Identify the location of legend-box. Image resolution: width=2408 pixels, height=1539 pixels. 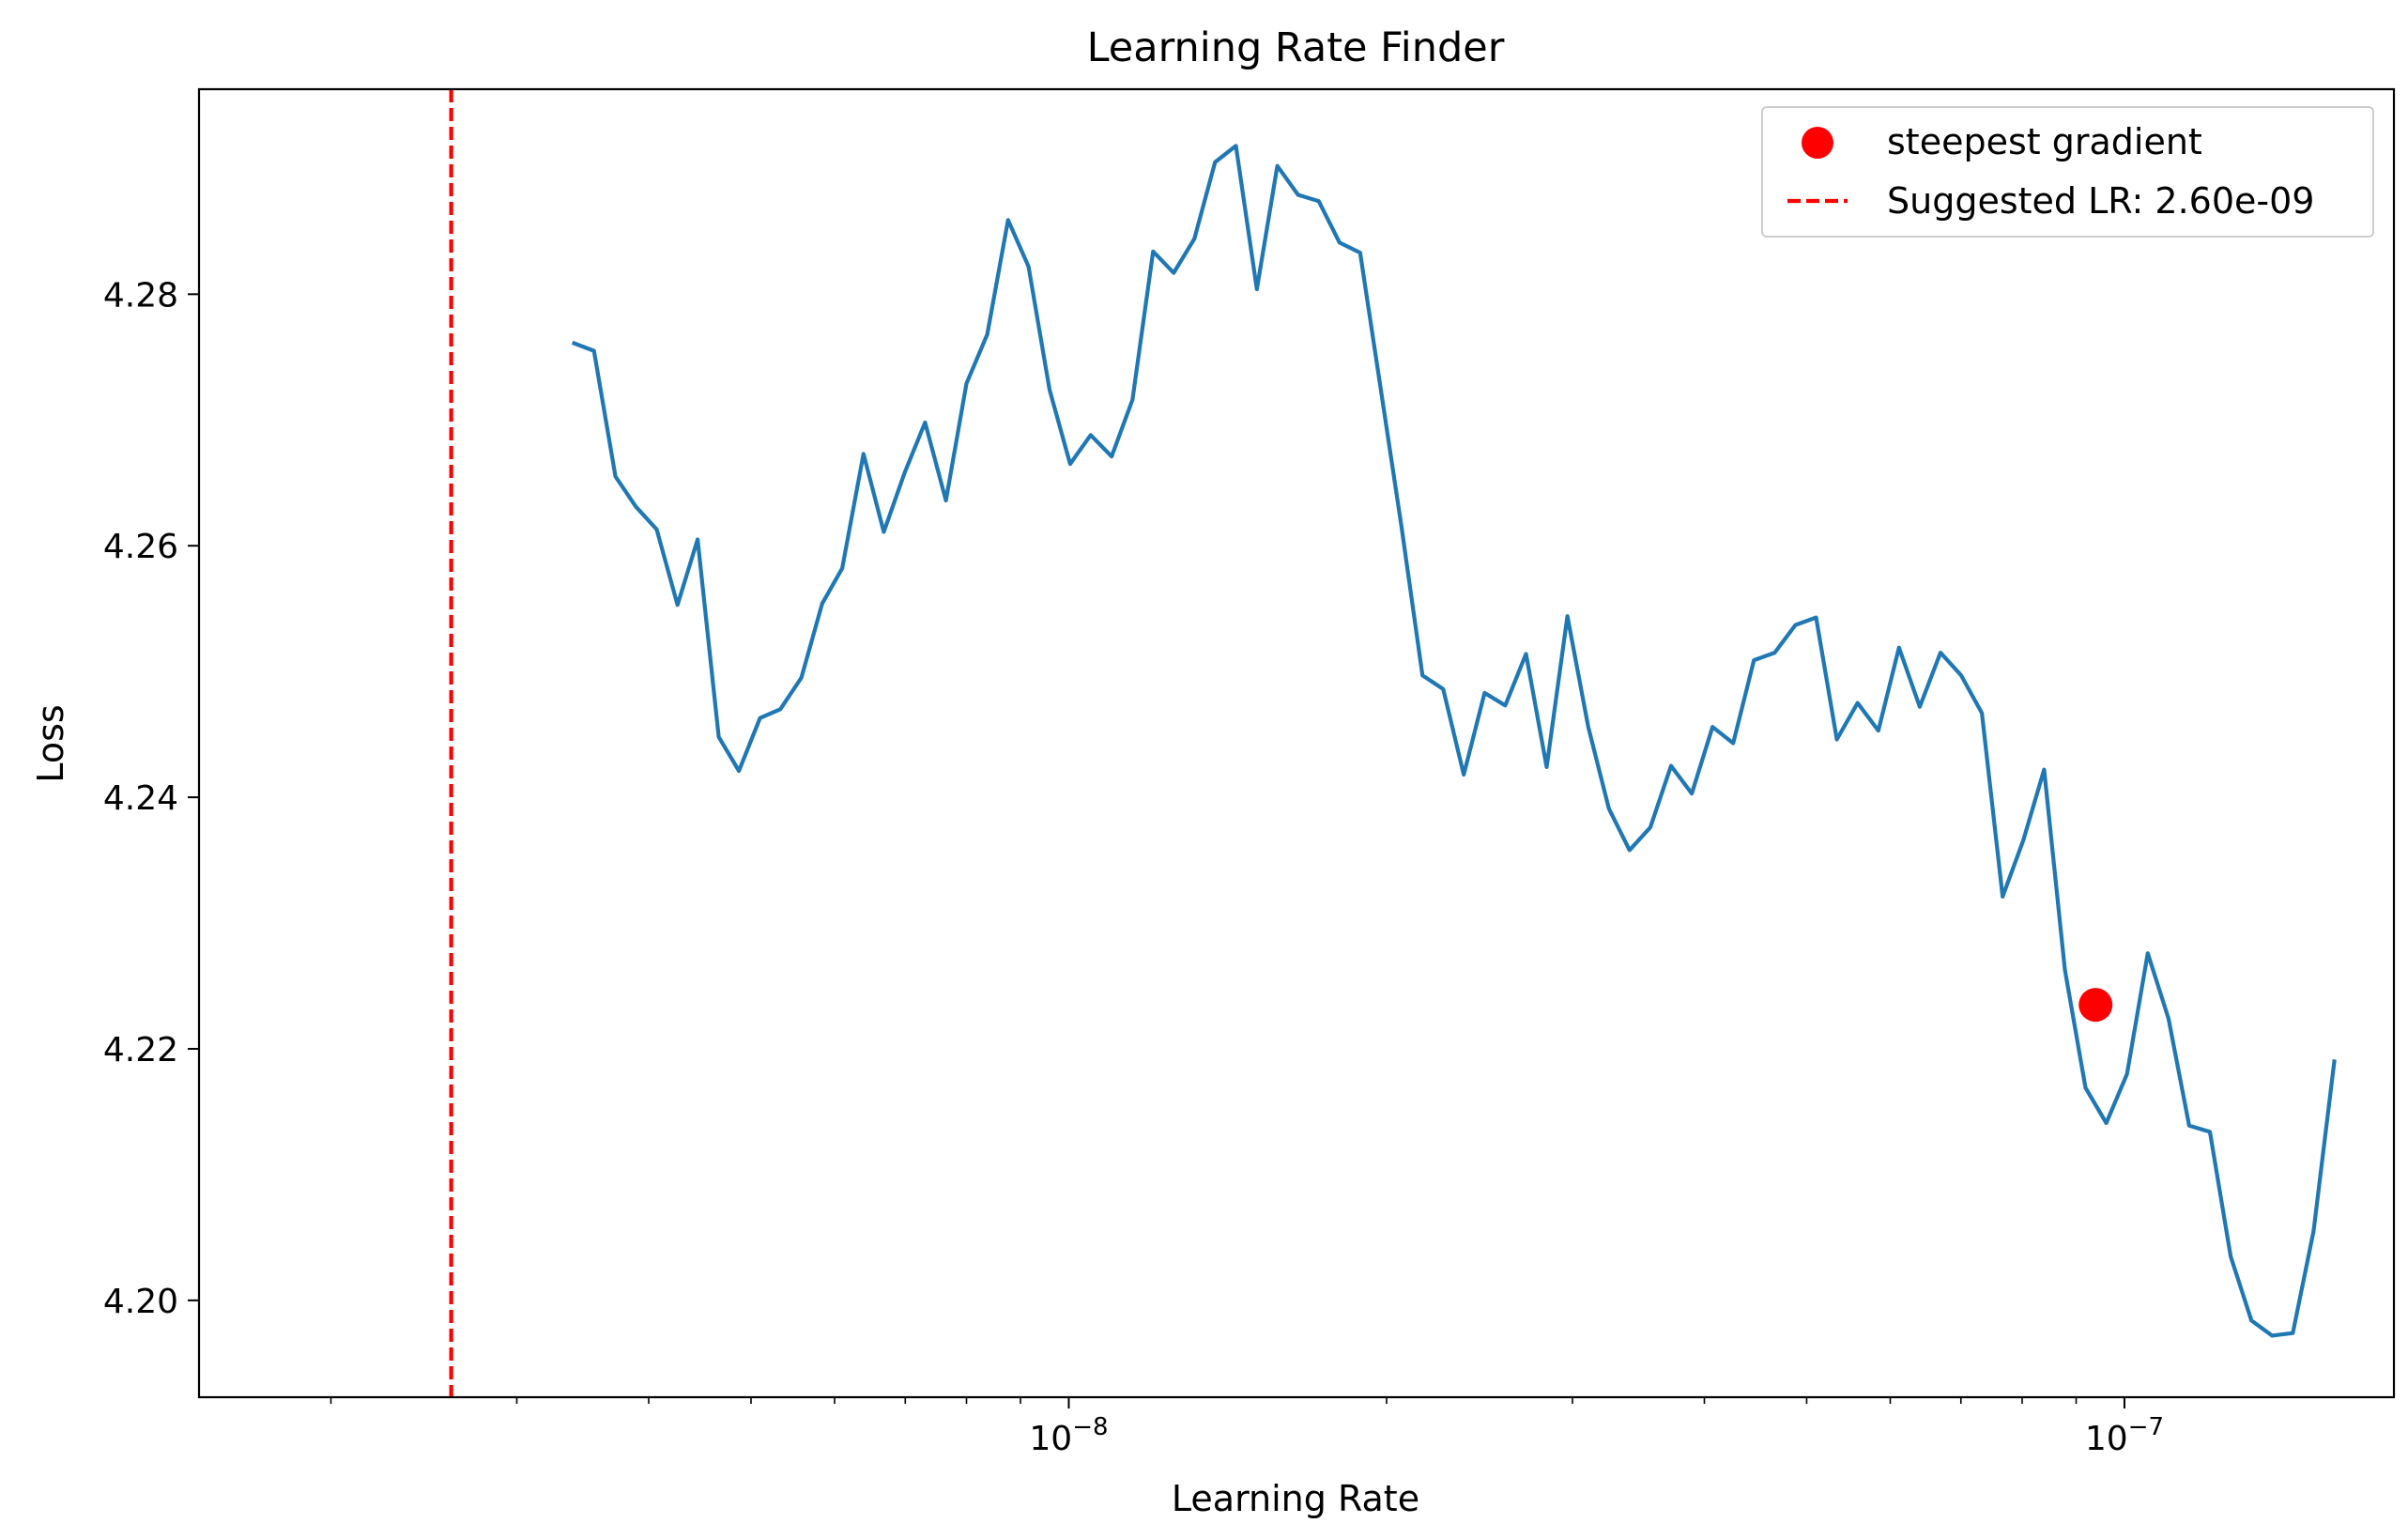
(2067, 172).